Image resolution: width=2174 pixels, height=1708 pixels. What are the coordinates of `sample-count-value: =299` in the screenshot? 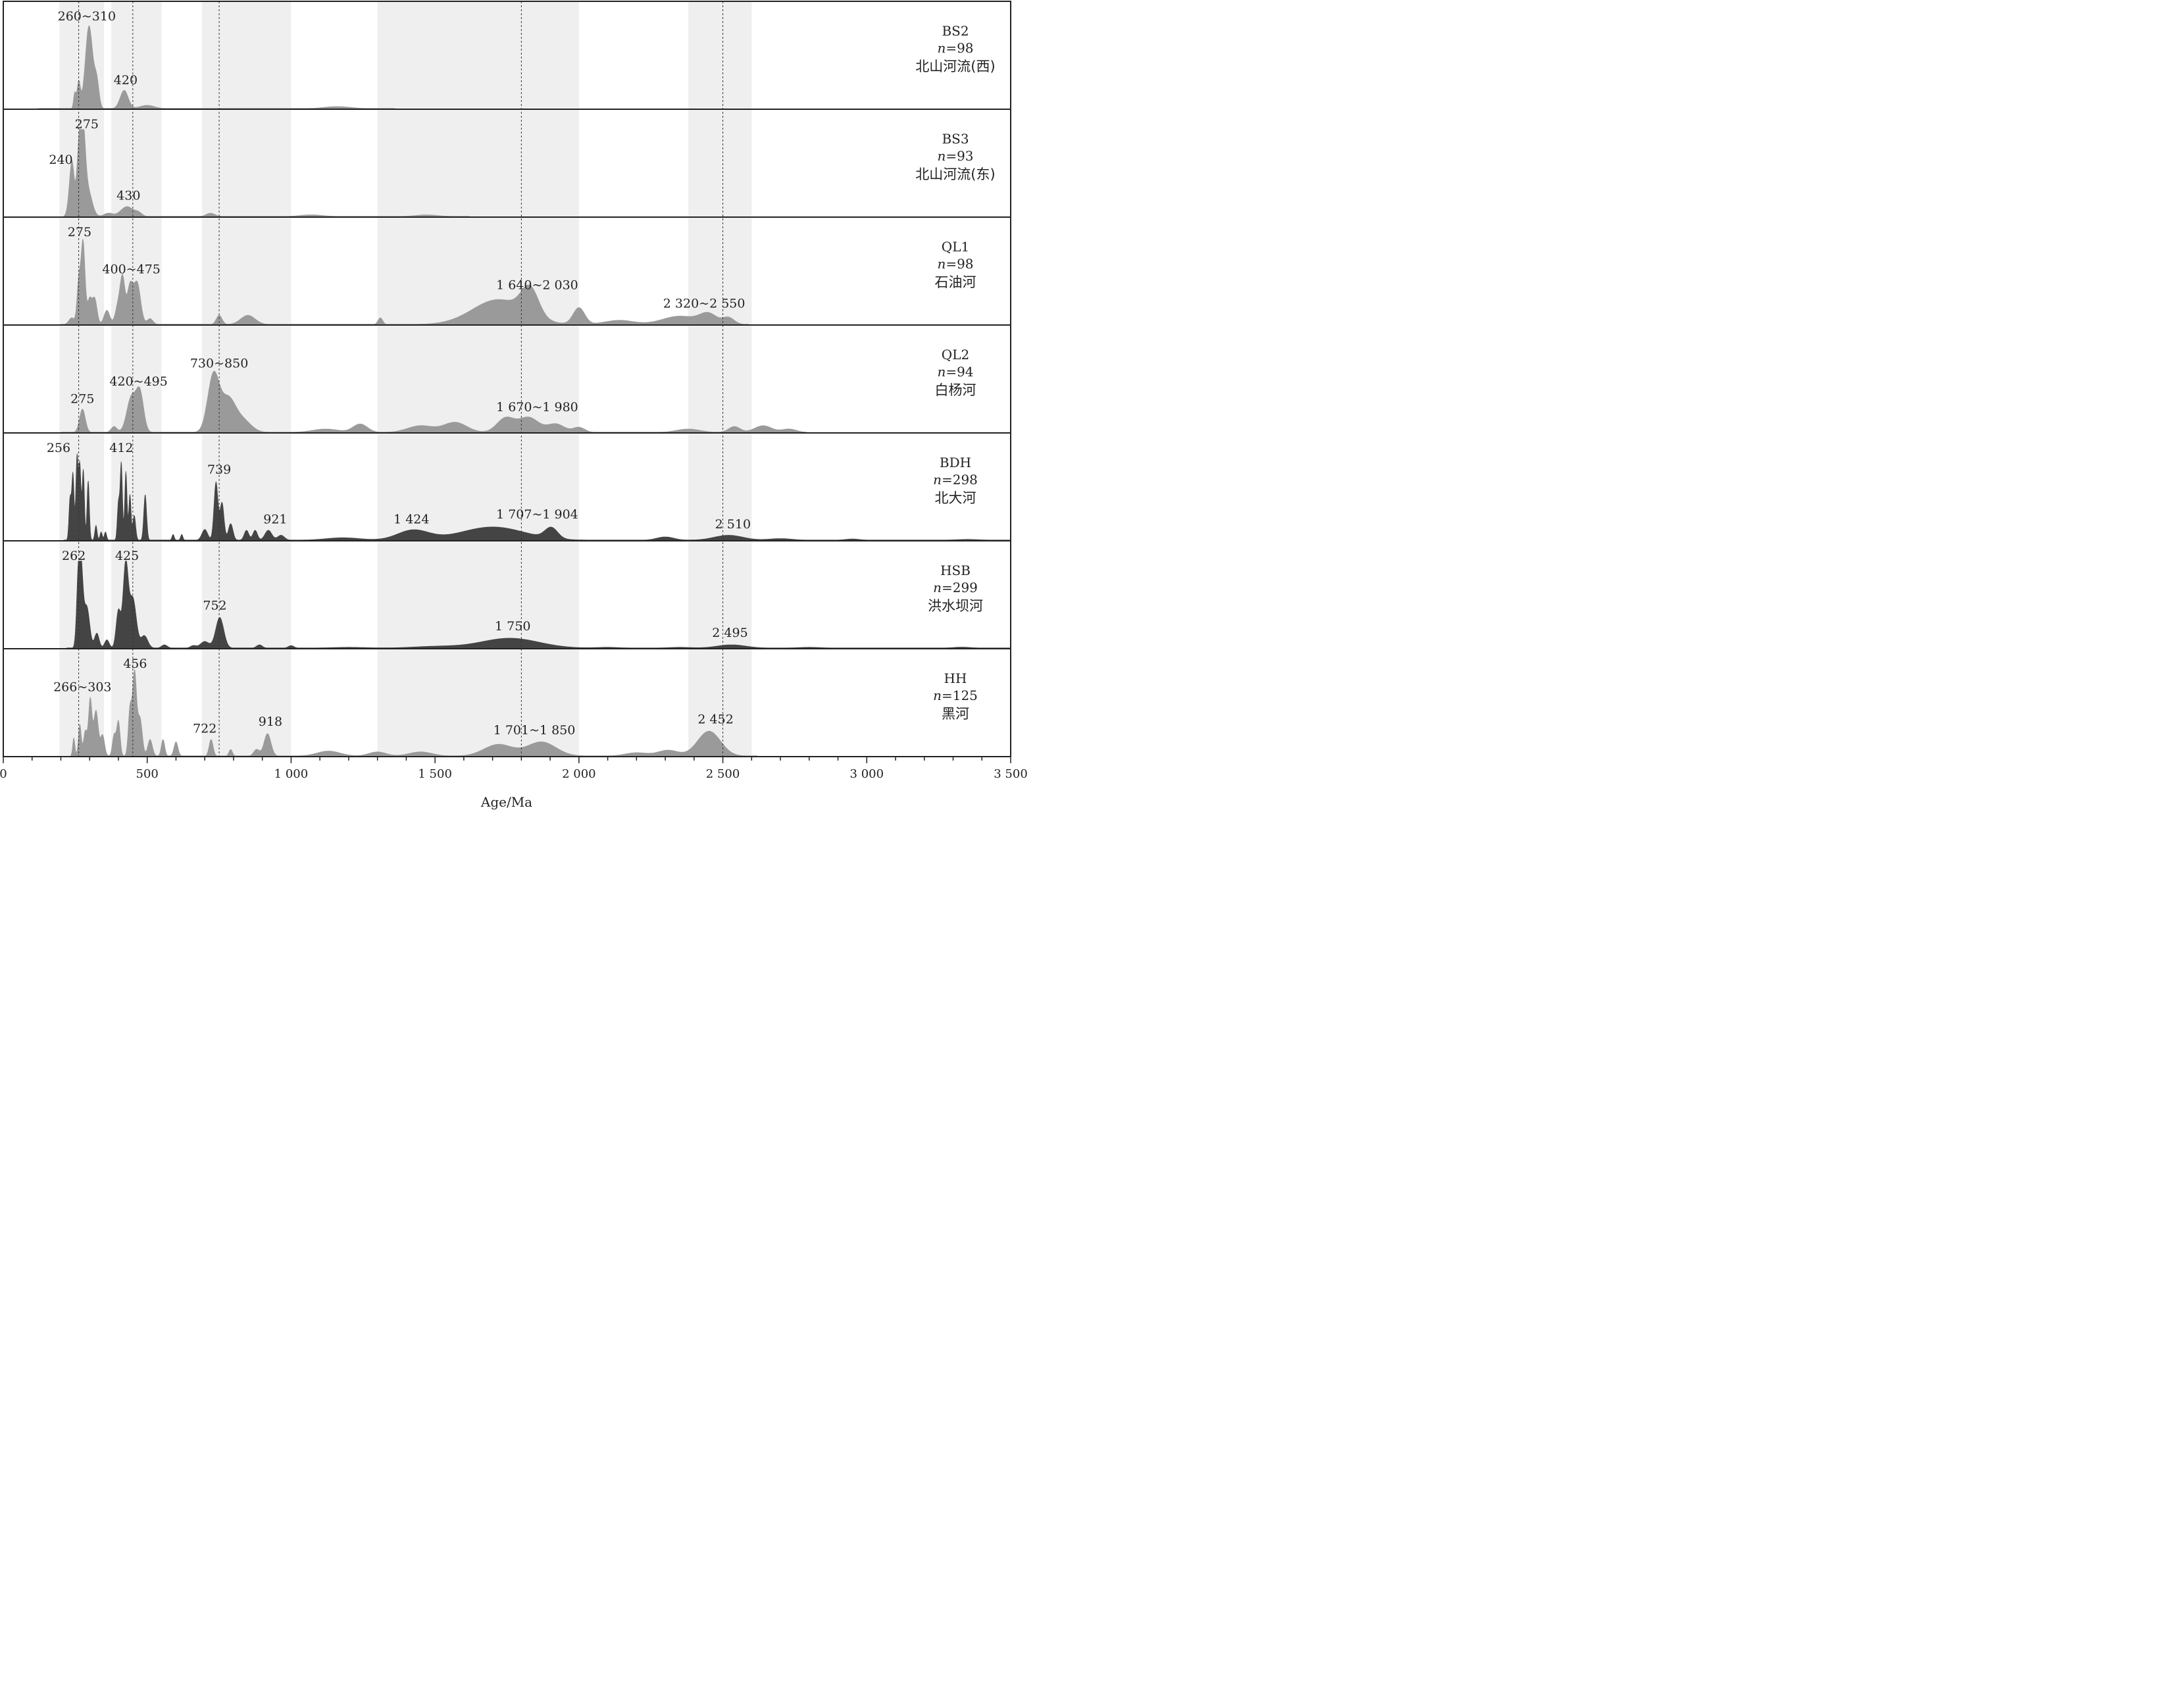 It's located at (960, 587).